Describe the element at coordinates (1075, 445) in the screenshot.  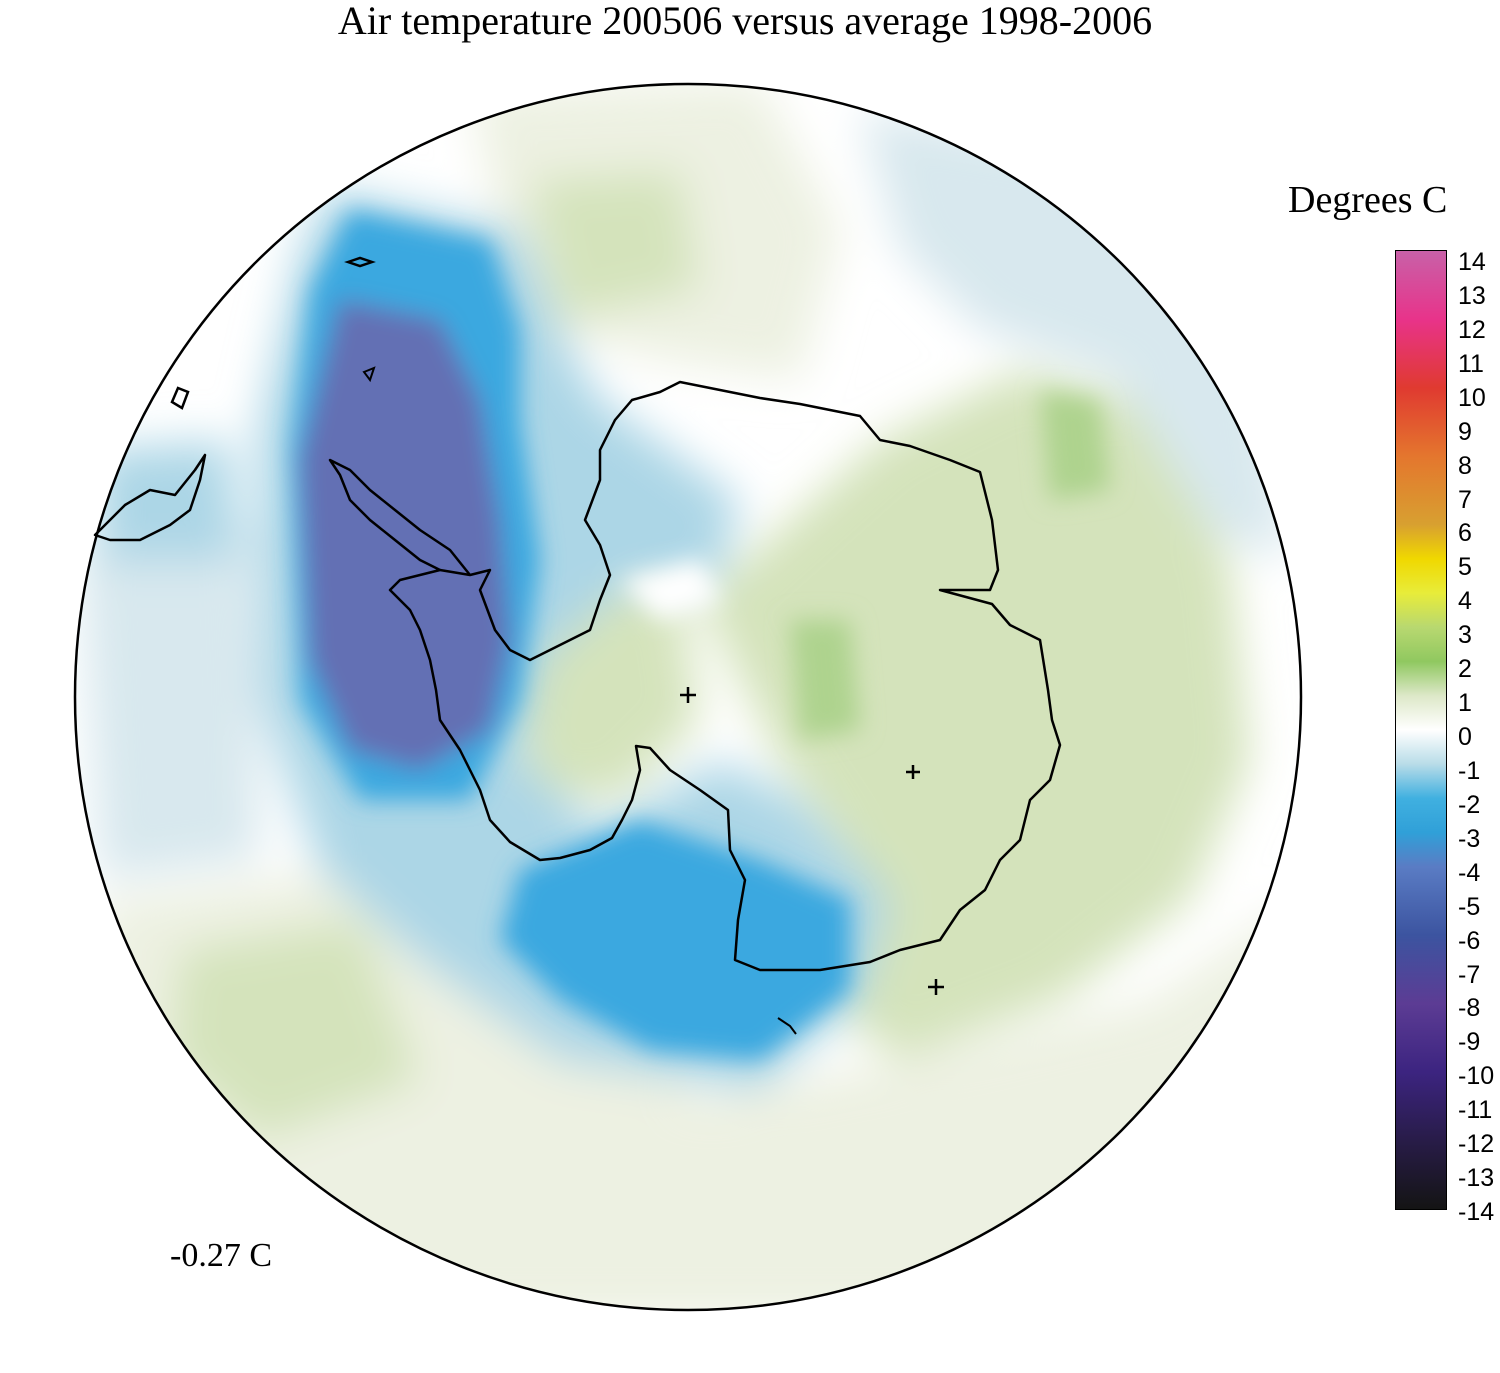
I see `warm-mid-region-east` at that location.